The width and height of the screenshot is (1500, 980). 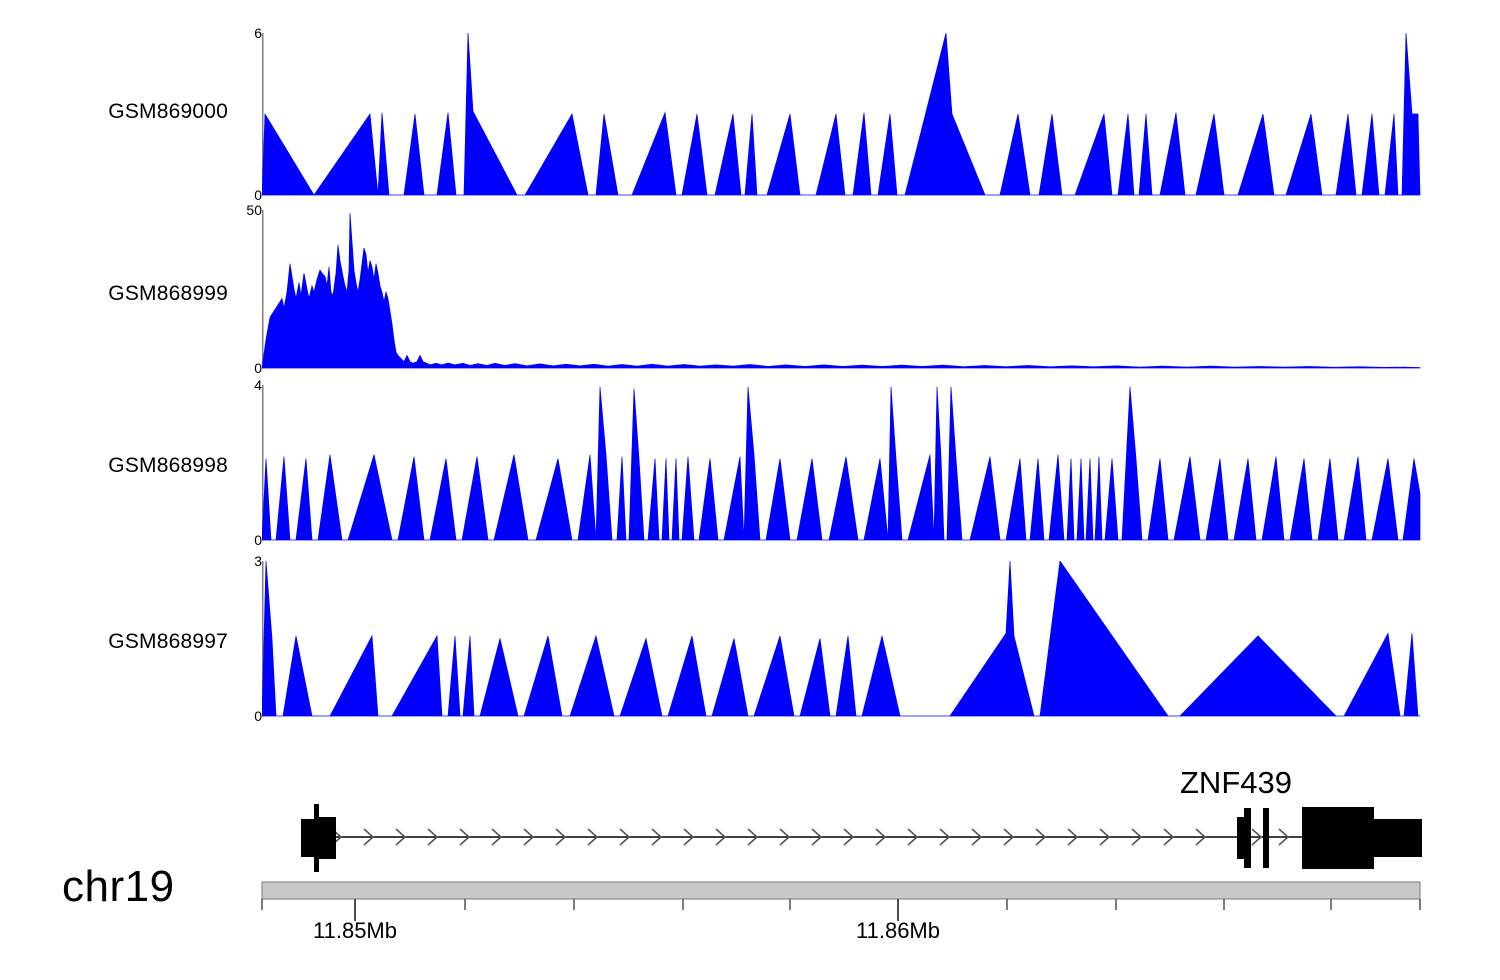 I want to click on y-axis-spine-gsm868997, so click(x=263, y=639).